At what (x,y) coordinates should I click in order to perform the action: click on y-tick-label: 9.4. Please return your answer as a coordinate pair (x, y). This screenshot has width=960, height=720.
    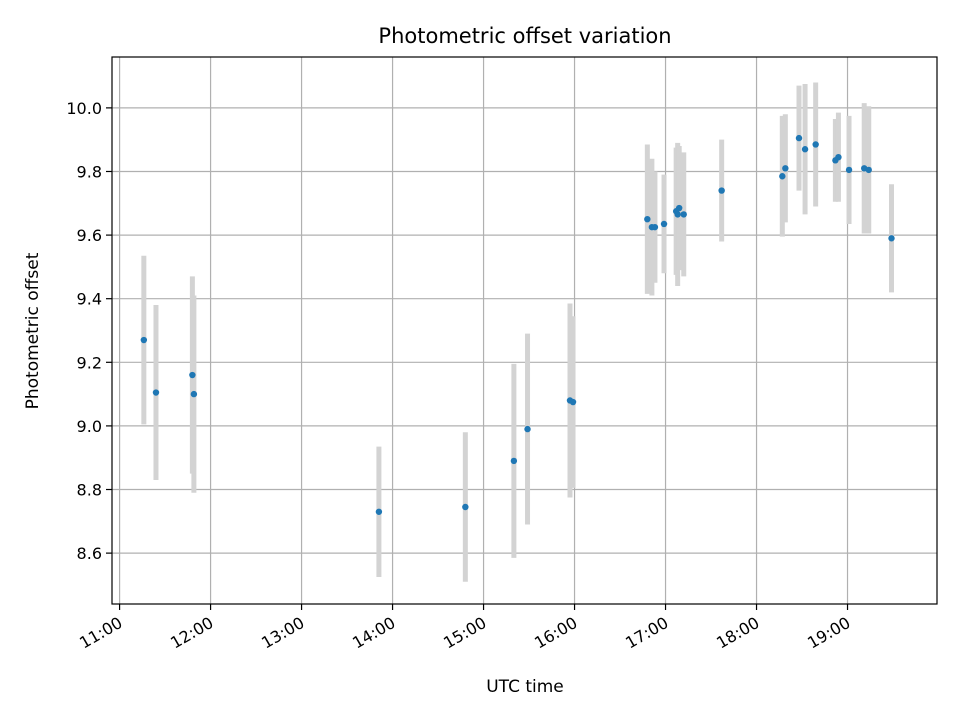
    Looking at the image, I should click on (89, 299).